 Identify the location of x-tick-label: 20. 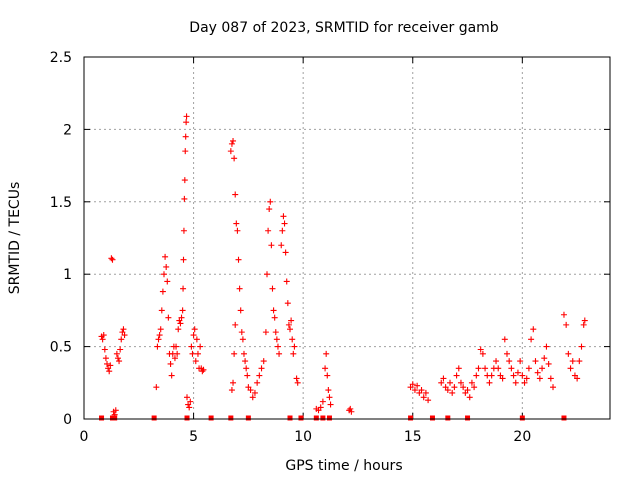
(522, 437).